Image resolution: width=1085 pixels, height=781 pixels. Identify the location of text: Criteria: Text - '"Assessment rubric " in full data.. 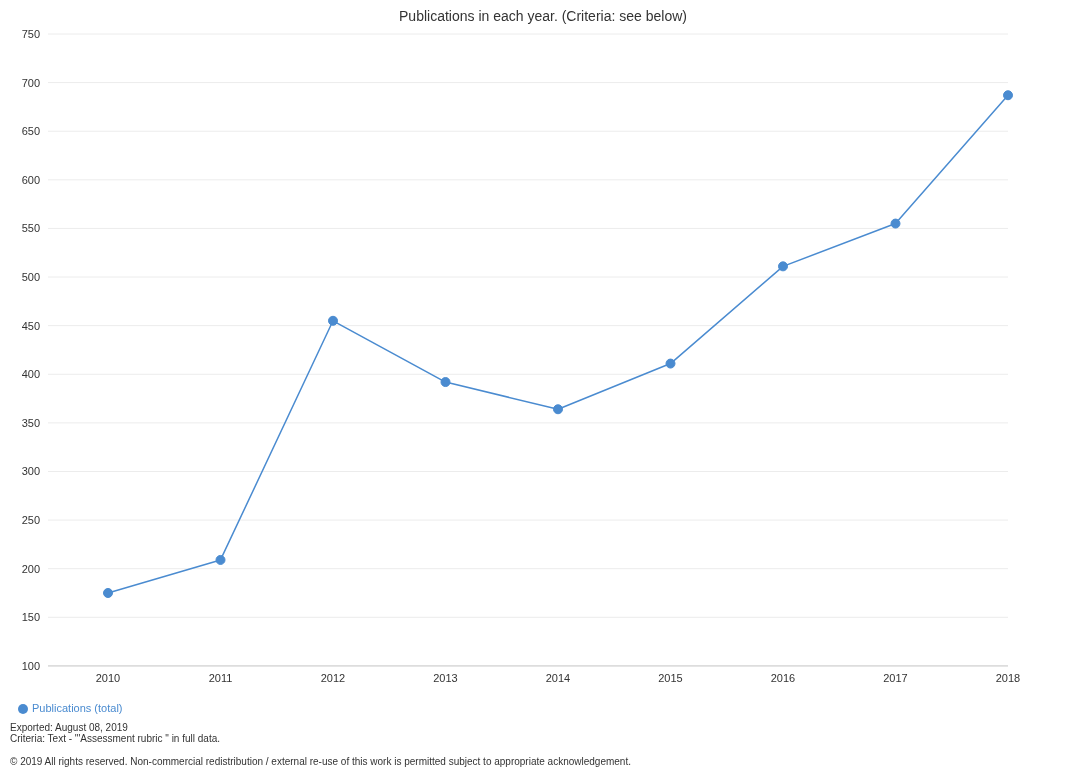
(115, 738).